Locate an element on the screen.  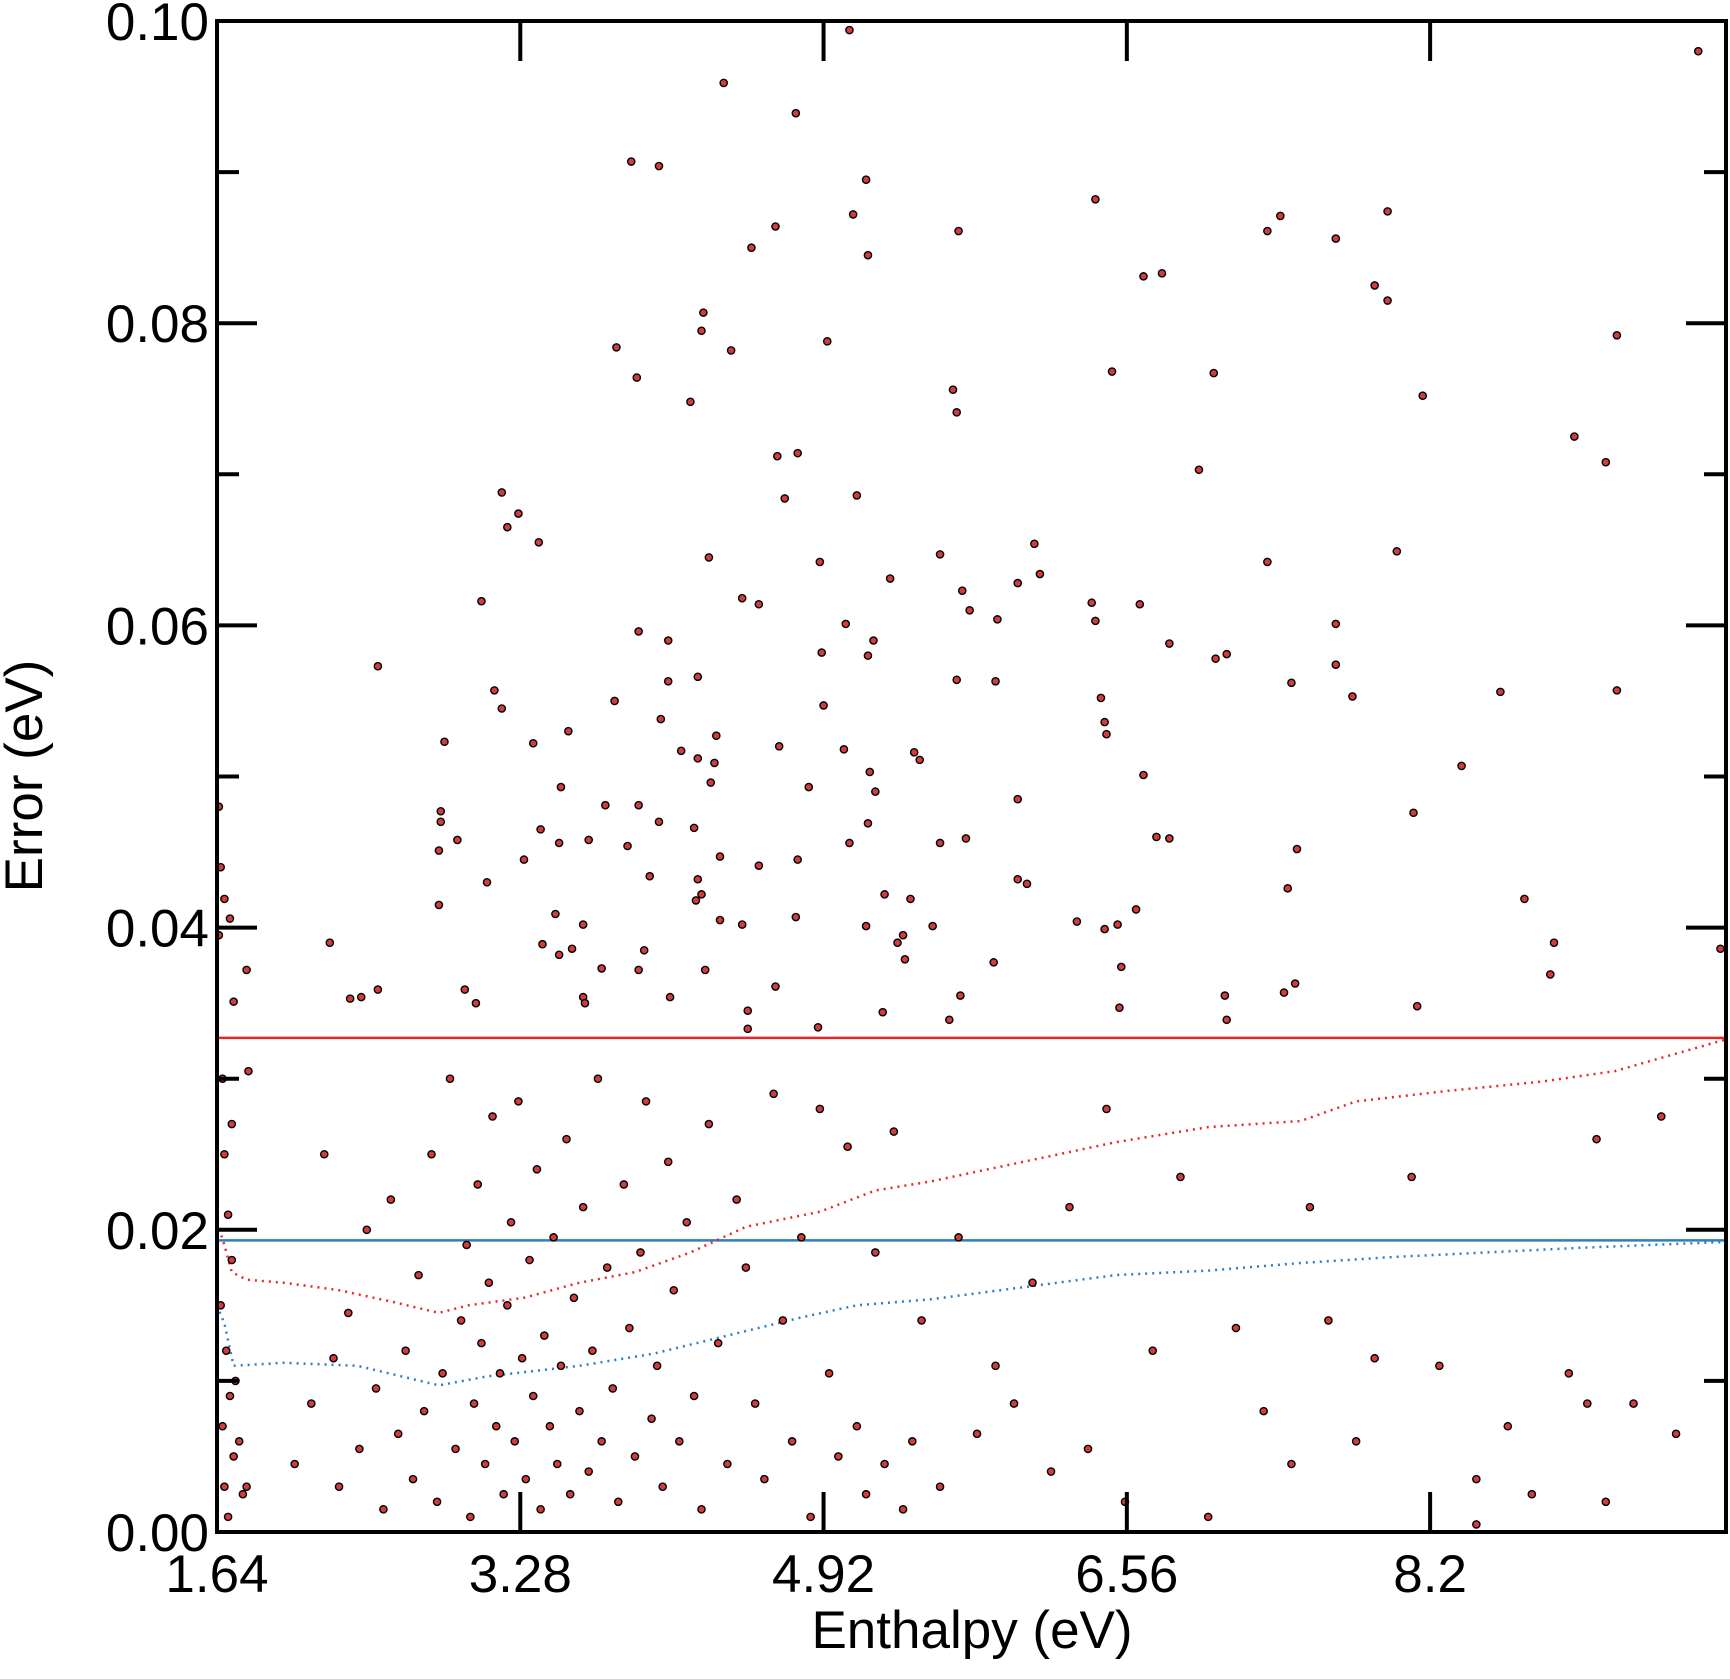
y-tick-label: 0.04 is located at coordinates (157, 929).